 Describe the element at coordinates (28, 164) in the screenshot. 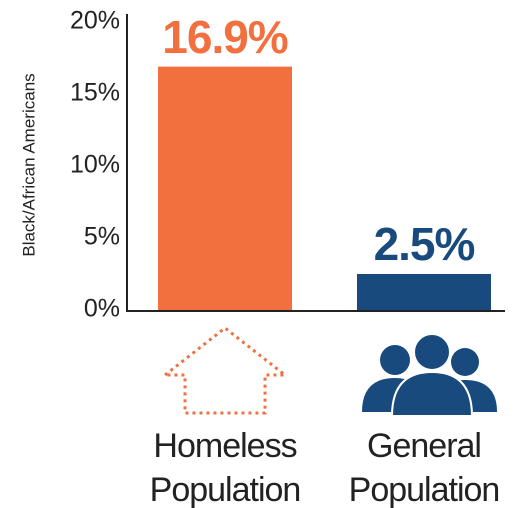

I see `y-axis-label: Black/African Americans` at that location.